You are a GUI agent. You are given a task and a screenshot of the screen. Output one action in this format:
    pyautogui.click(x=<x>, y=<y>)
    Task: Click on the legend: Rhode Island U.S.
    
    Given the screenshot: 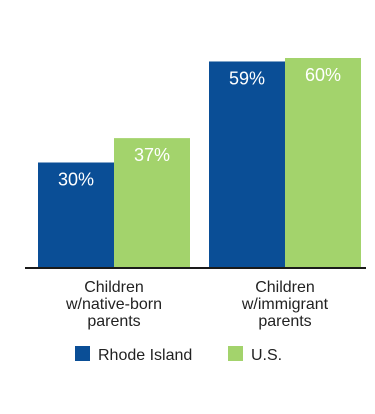 What is the action you would take?
    pyautogui.click(x=178, y=355)
    